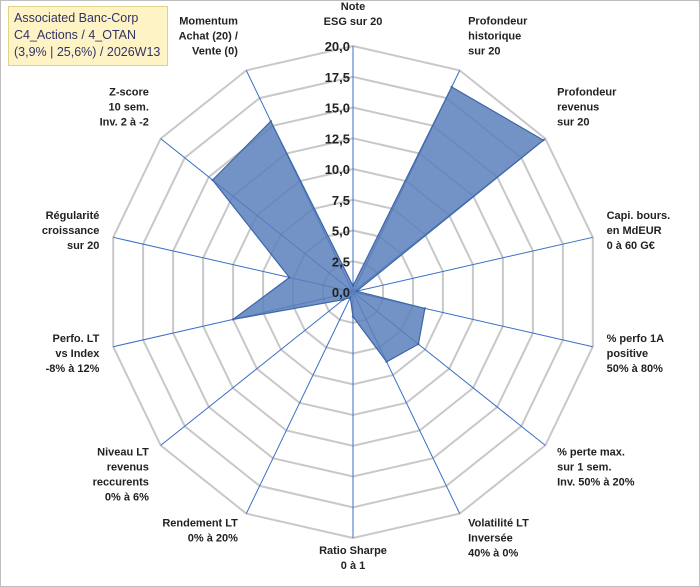 This screenshot has width=700, height=587. Describe the element at coordinates (628, 354) in the screenshot. I see `axis-label: positive` at that location.